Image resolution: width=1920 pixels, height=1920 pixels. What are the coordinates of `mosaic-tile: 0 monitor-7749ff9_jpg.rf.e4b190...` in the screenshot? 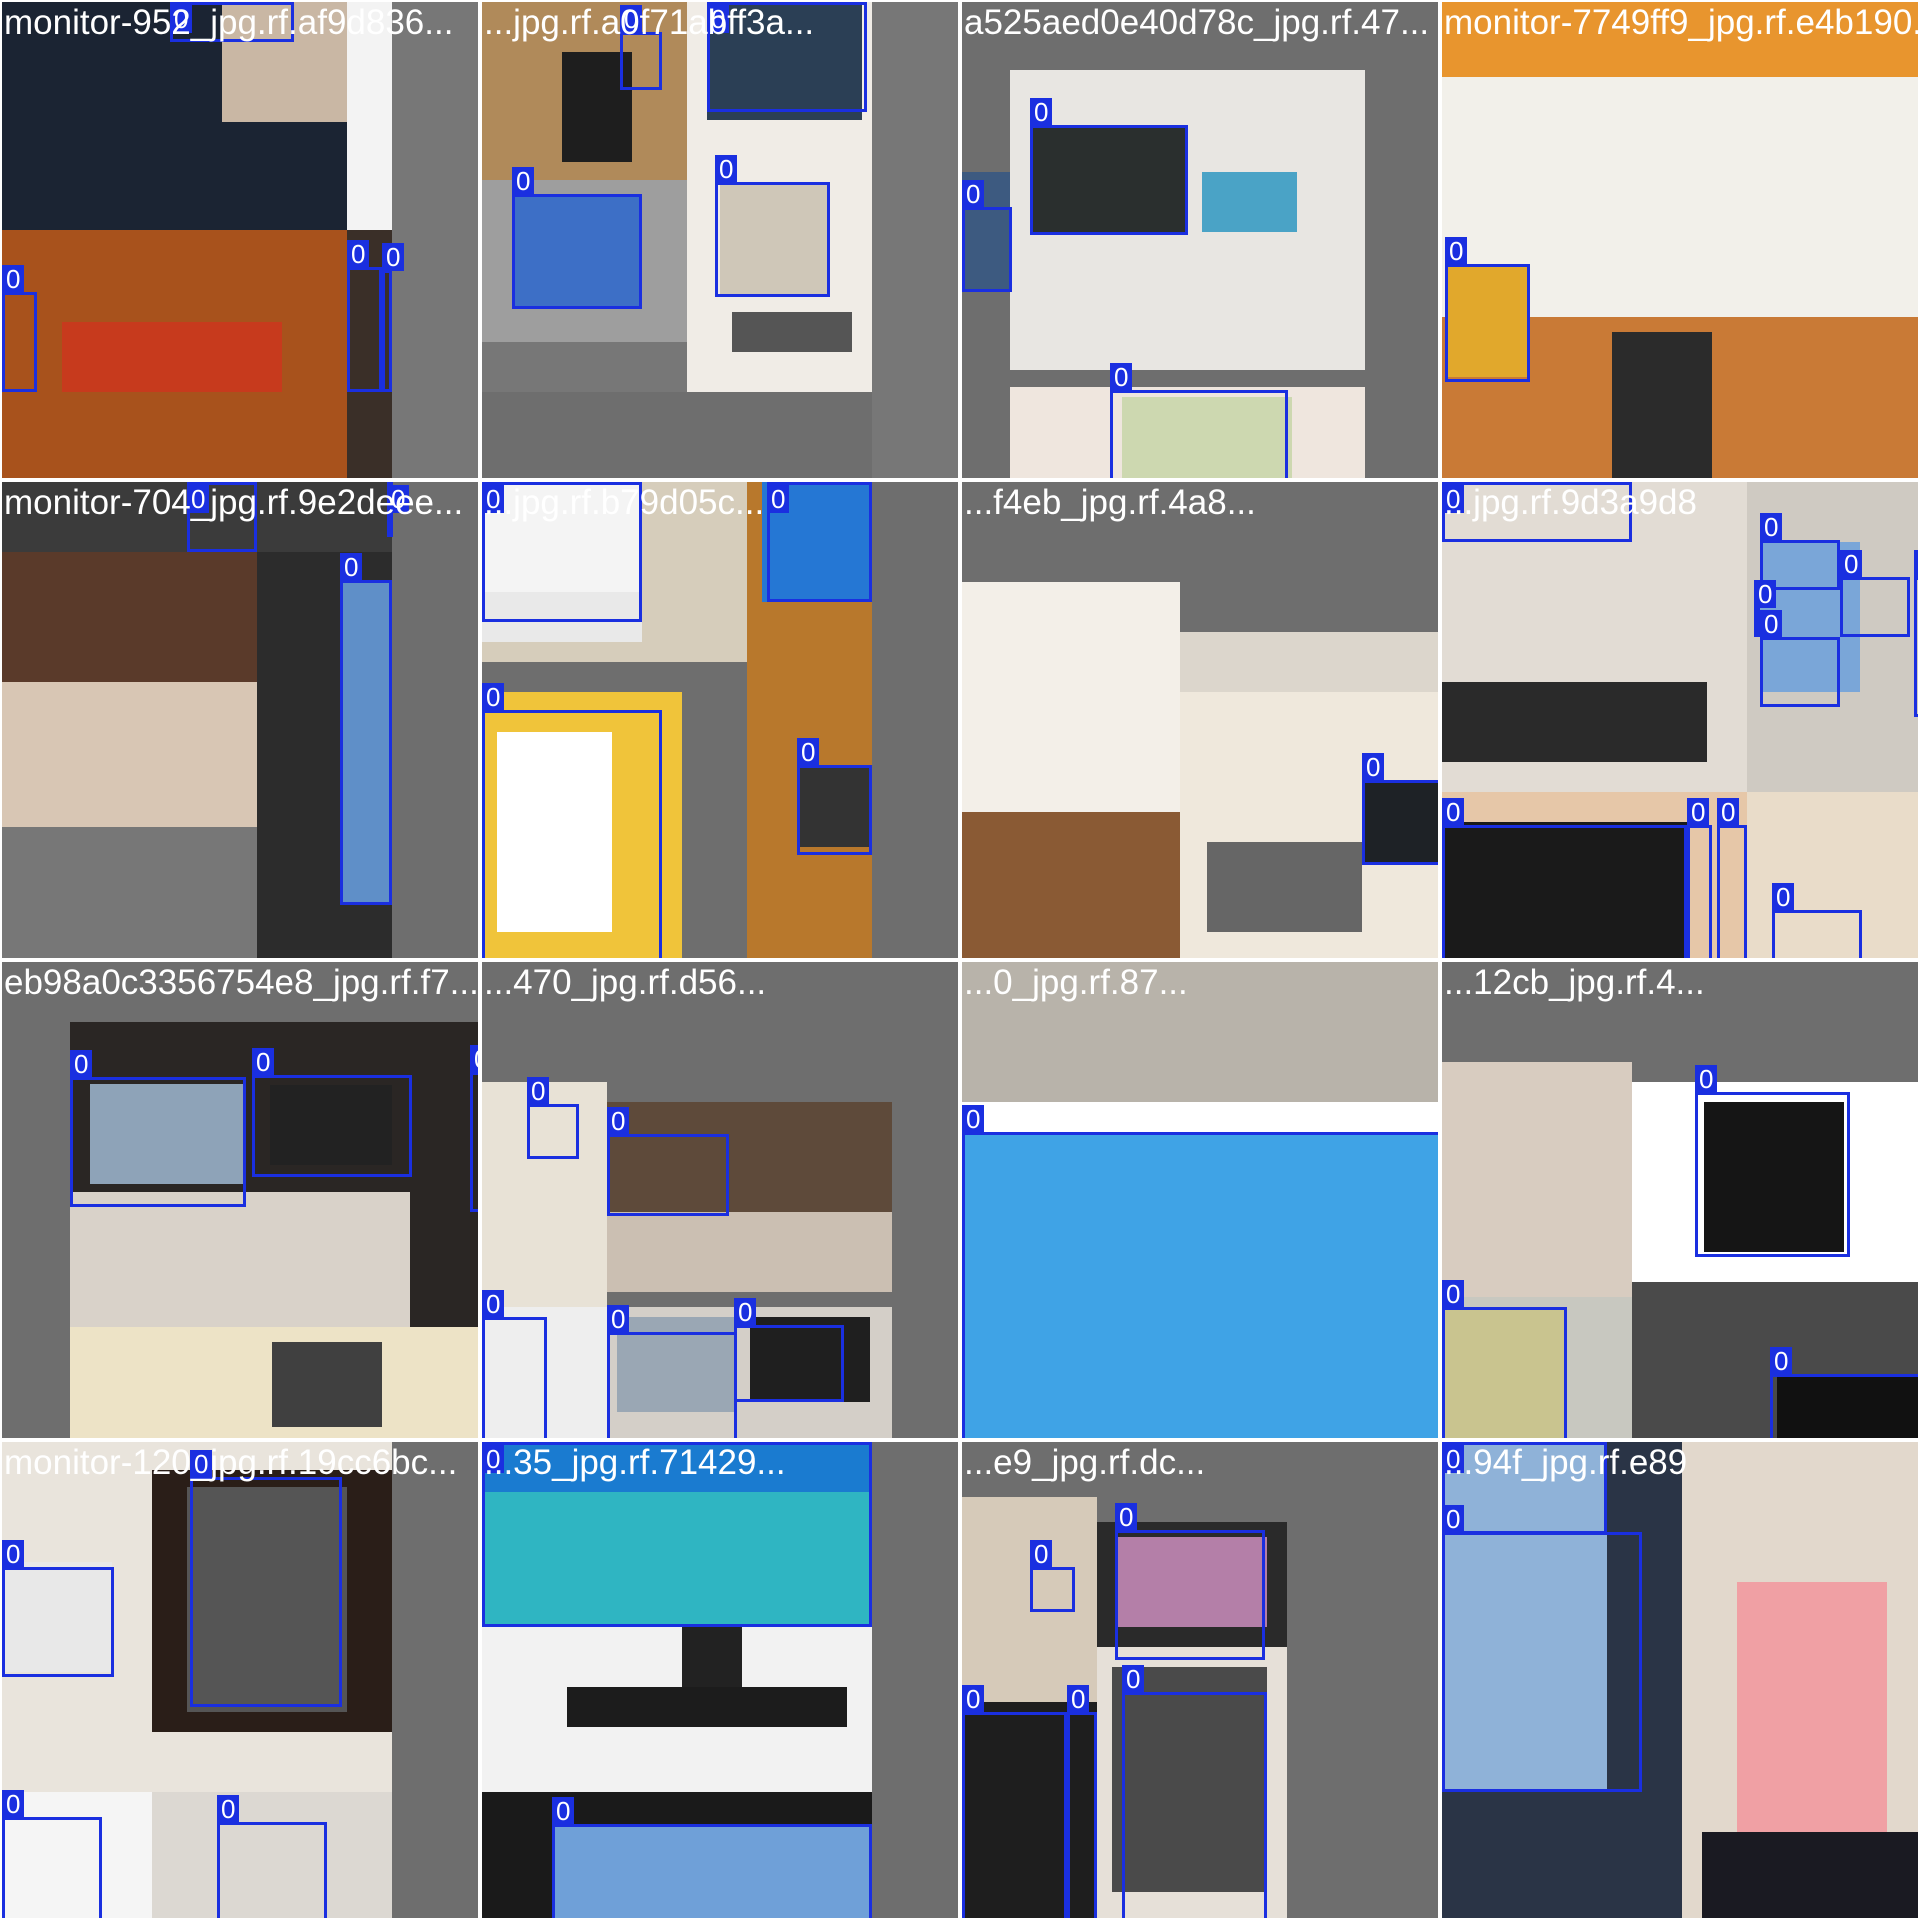 It's located at (1680, 240).